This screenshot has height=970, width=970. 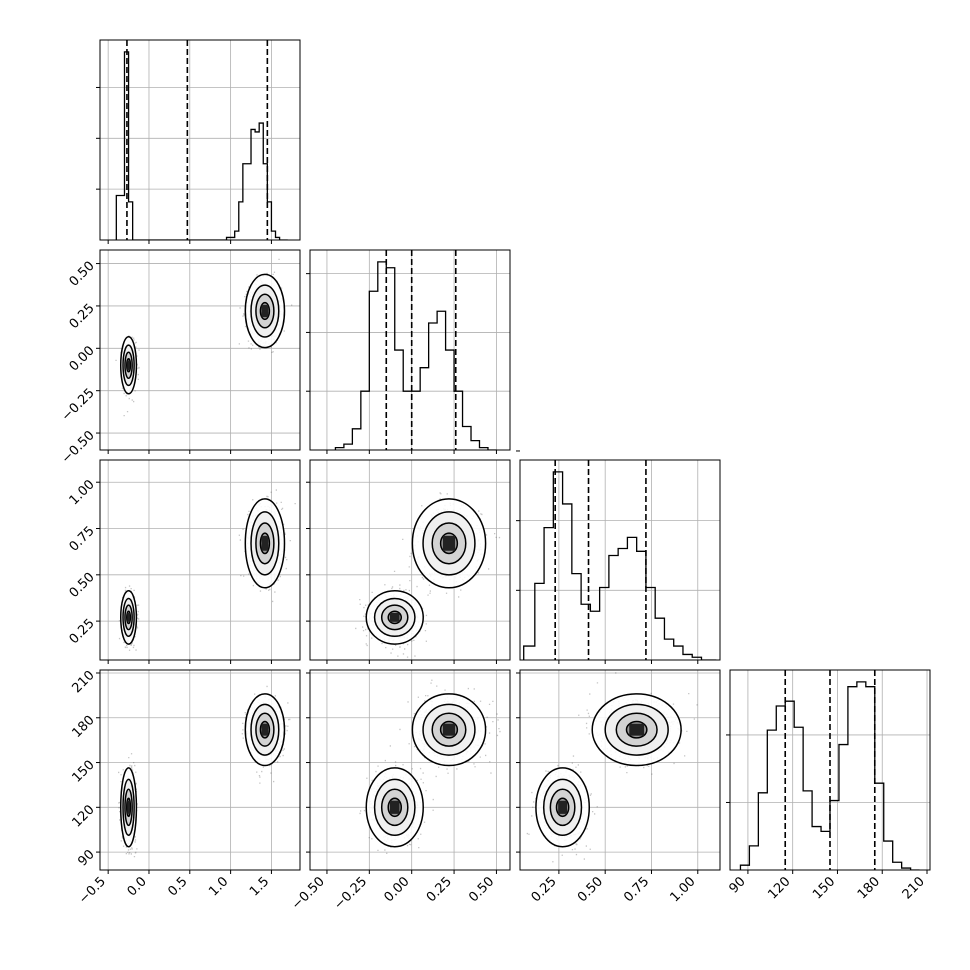 What do you see at coordinates (620, 565) in the screenshot?
I see `histogram-step-p3` at bounding box center [620, 565].